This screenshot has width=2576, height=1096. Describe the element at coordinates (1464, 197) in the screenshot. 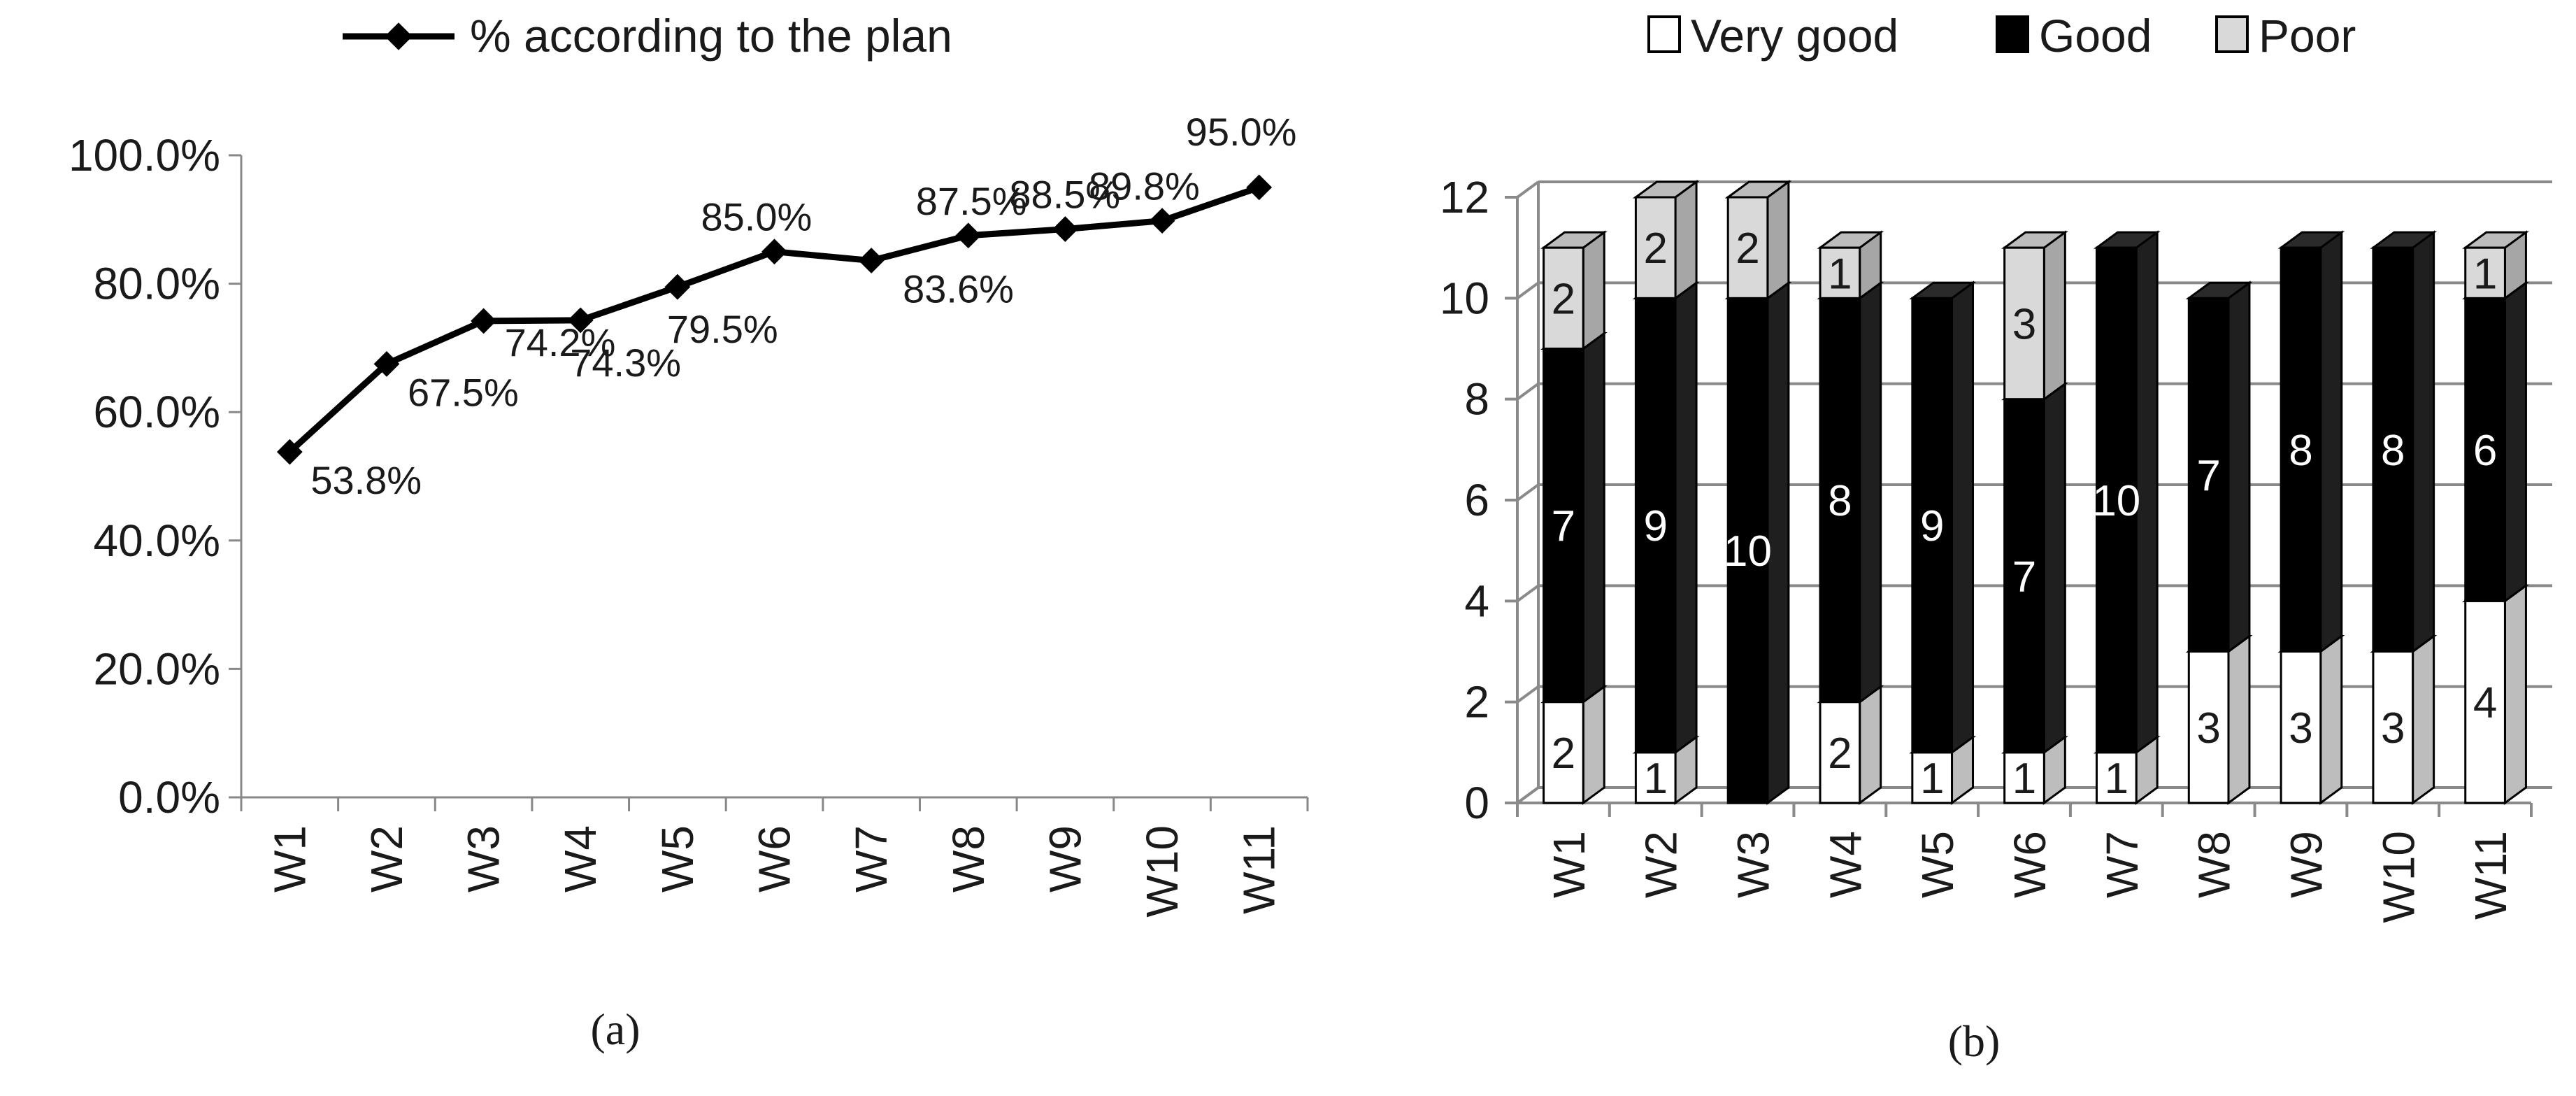

I see `y-tick-label-b: 12` at that location.